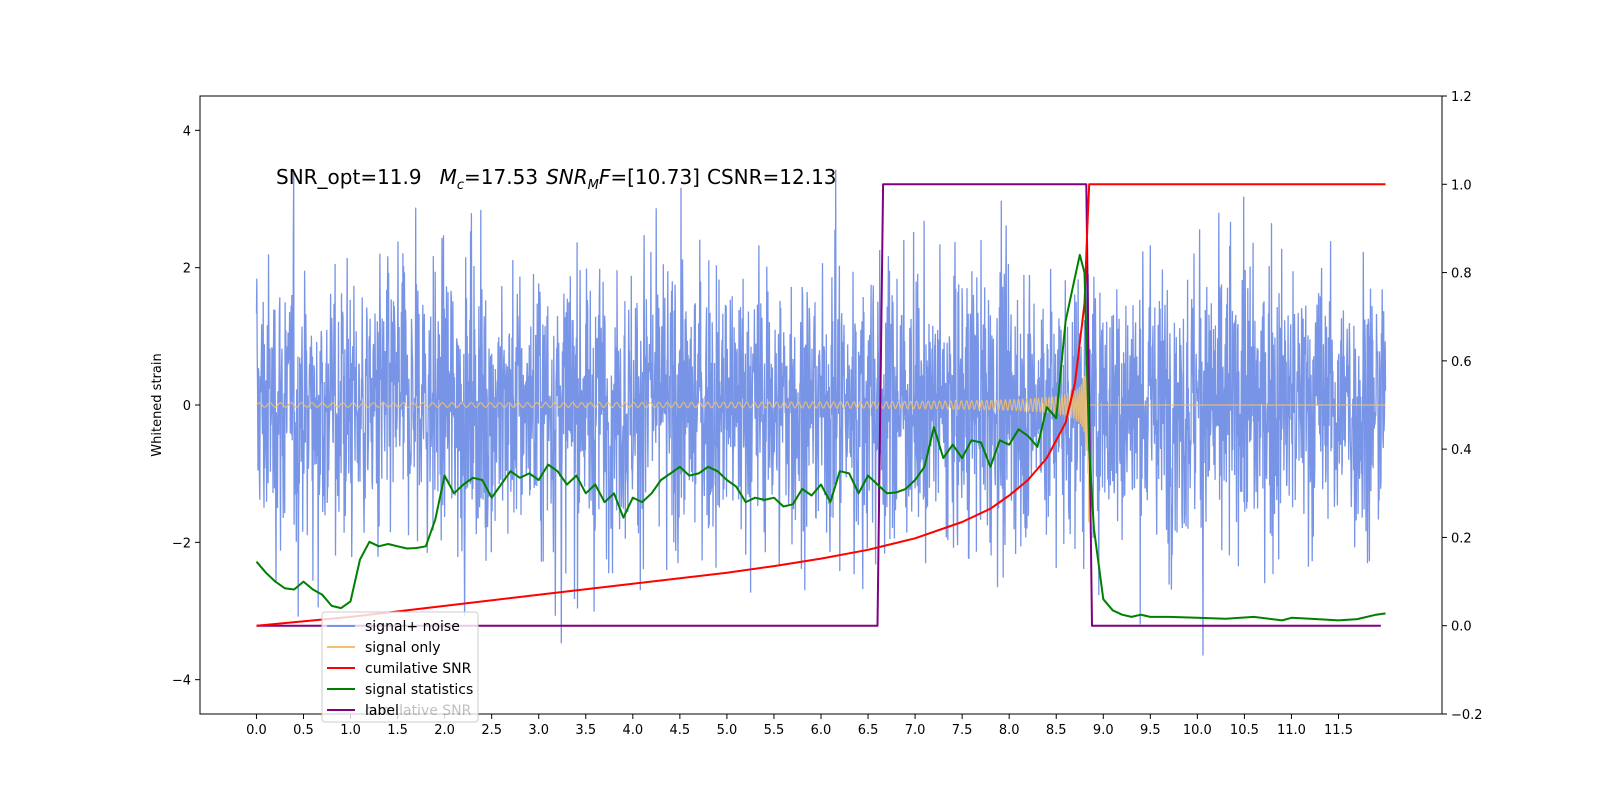 The height and width of the screenshot is (804, 1600). Describe the element at coordinates (567, 177) in the screenshot. I see `annotation-mf-symbol: SNR` at that location.